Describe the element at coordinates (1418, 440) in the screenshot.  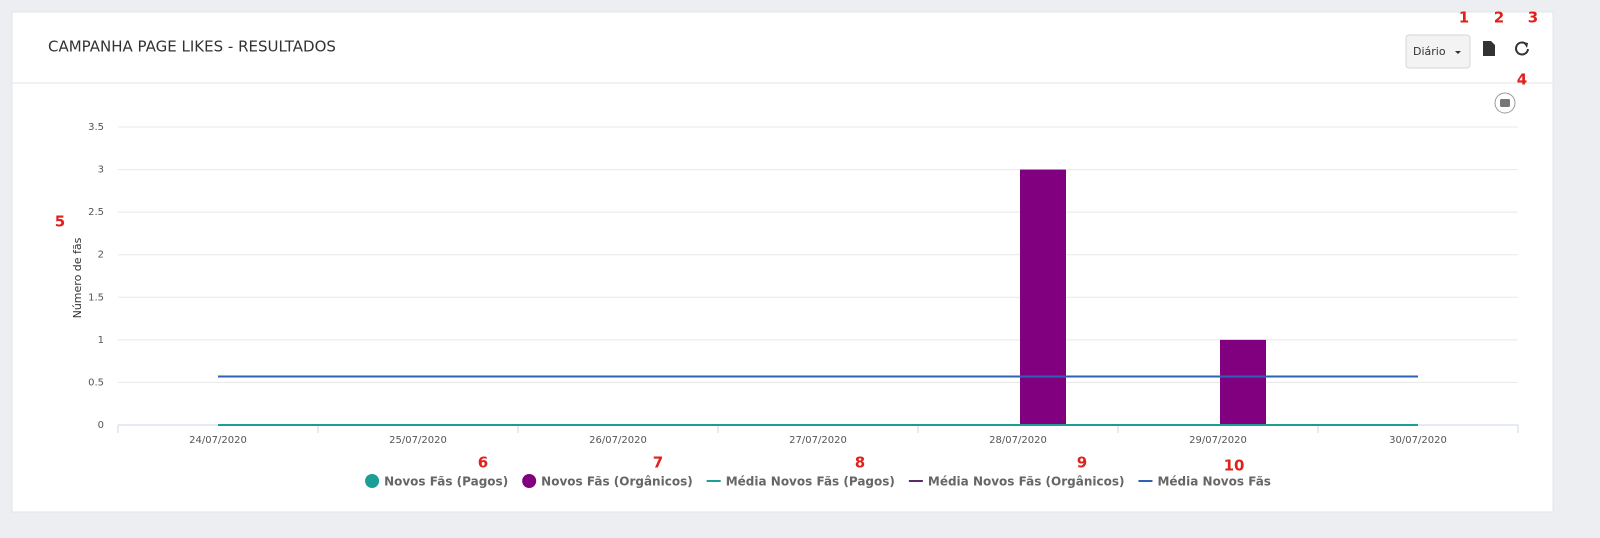
I see `x-tick-label: 30/07/2020` at that location.